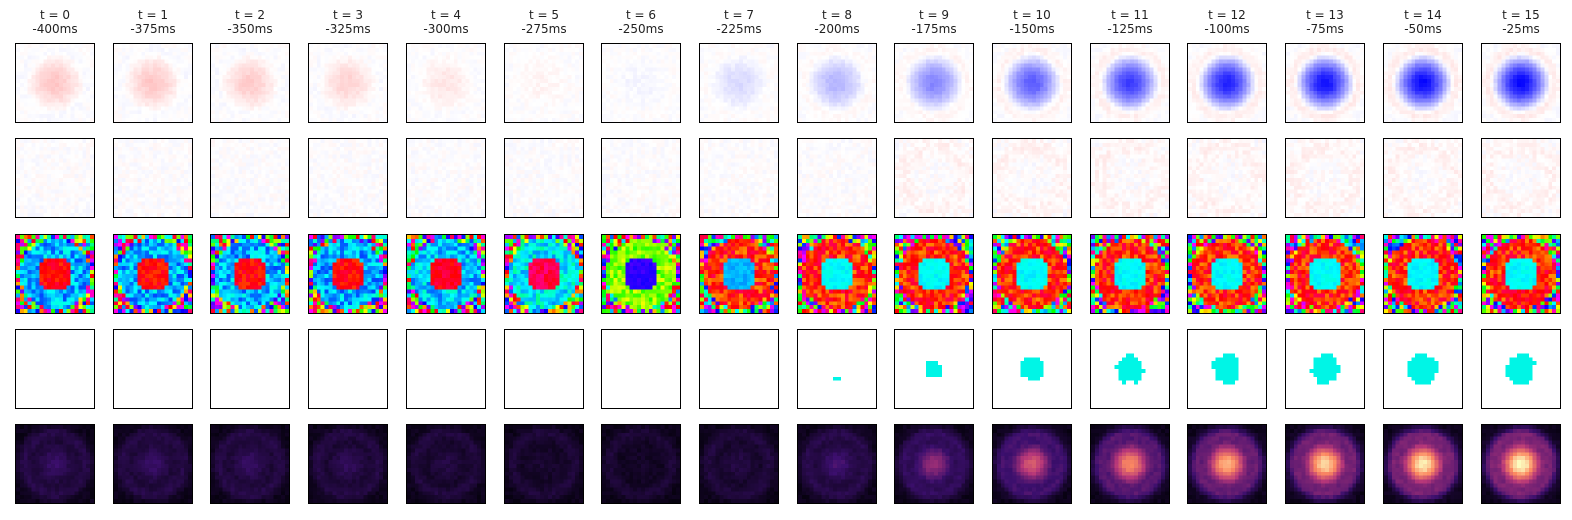  Describe the element at coordinates (934, 15) in the screenshot. I see `frame-index-label: t = 9` at that location.